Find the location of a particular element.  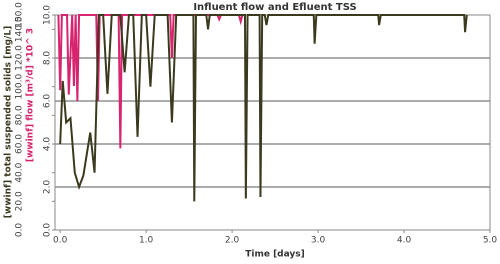

y2-tick-label: 40.0 is located at coordinates (20, 172).